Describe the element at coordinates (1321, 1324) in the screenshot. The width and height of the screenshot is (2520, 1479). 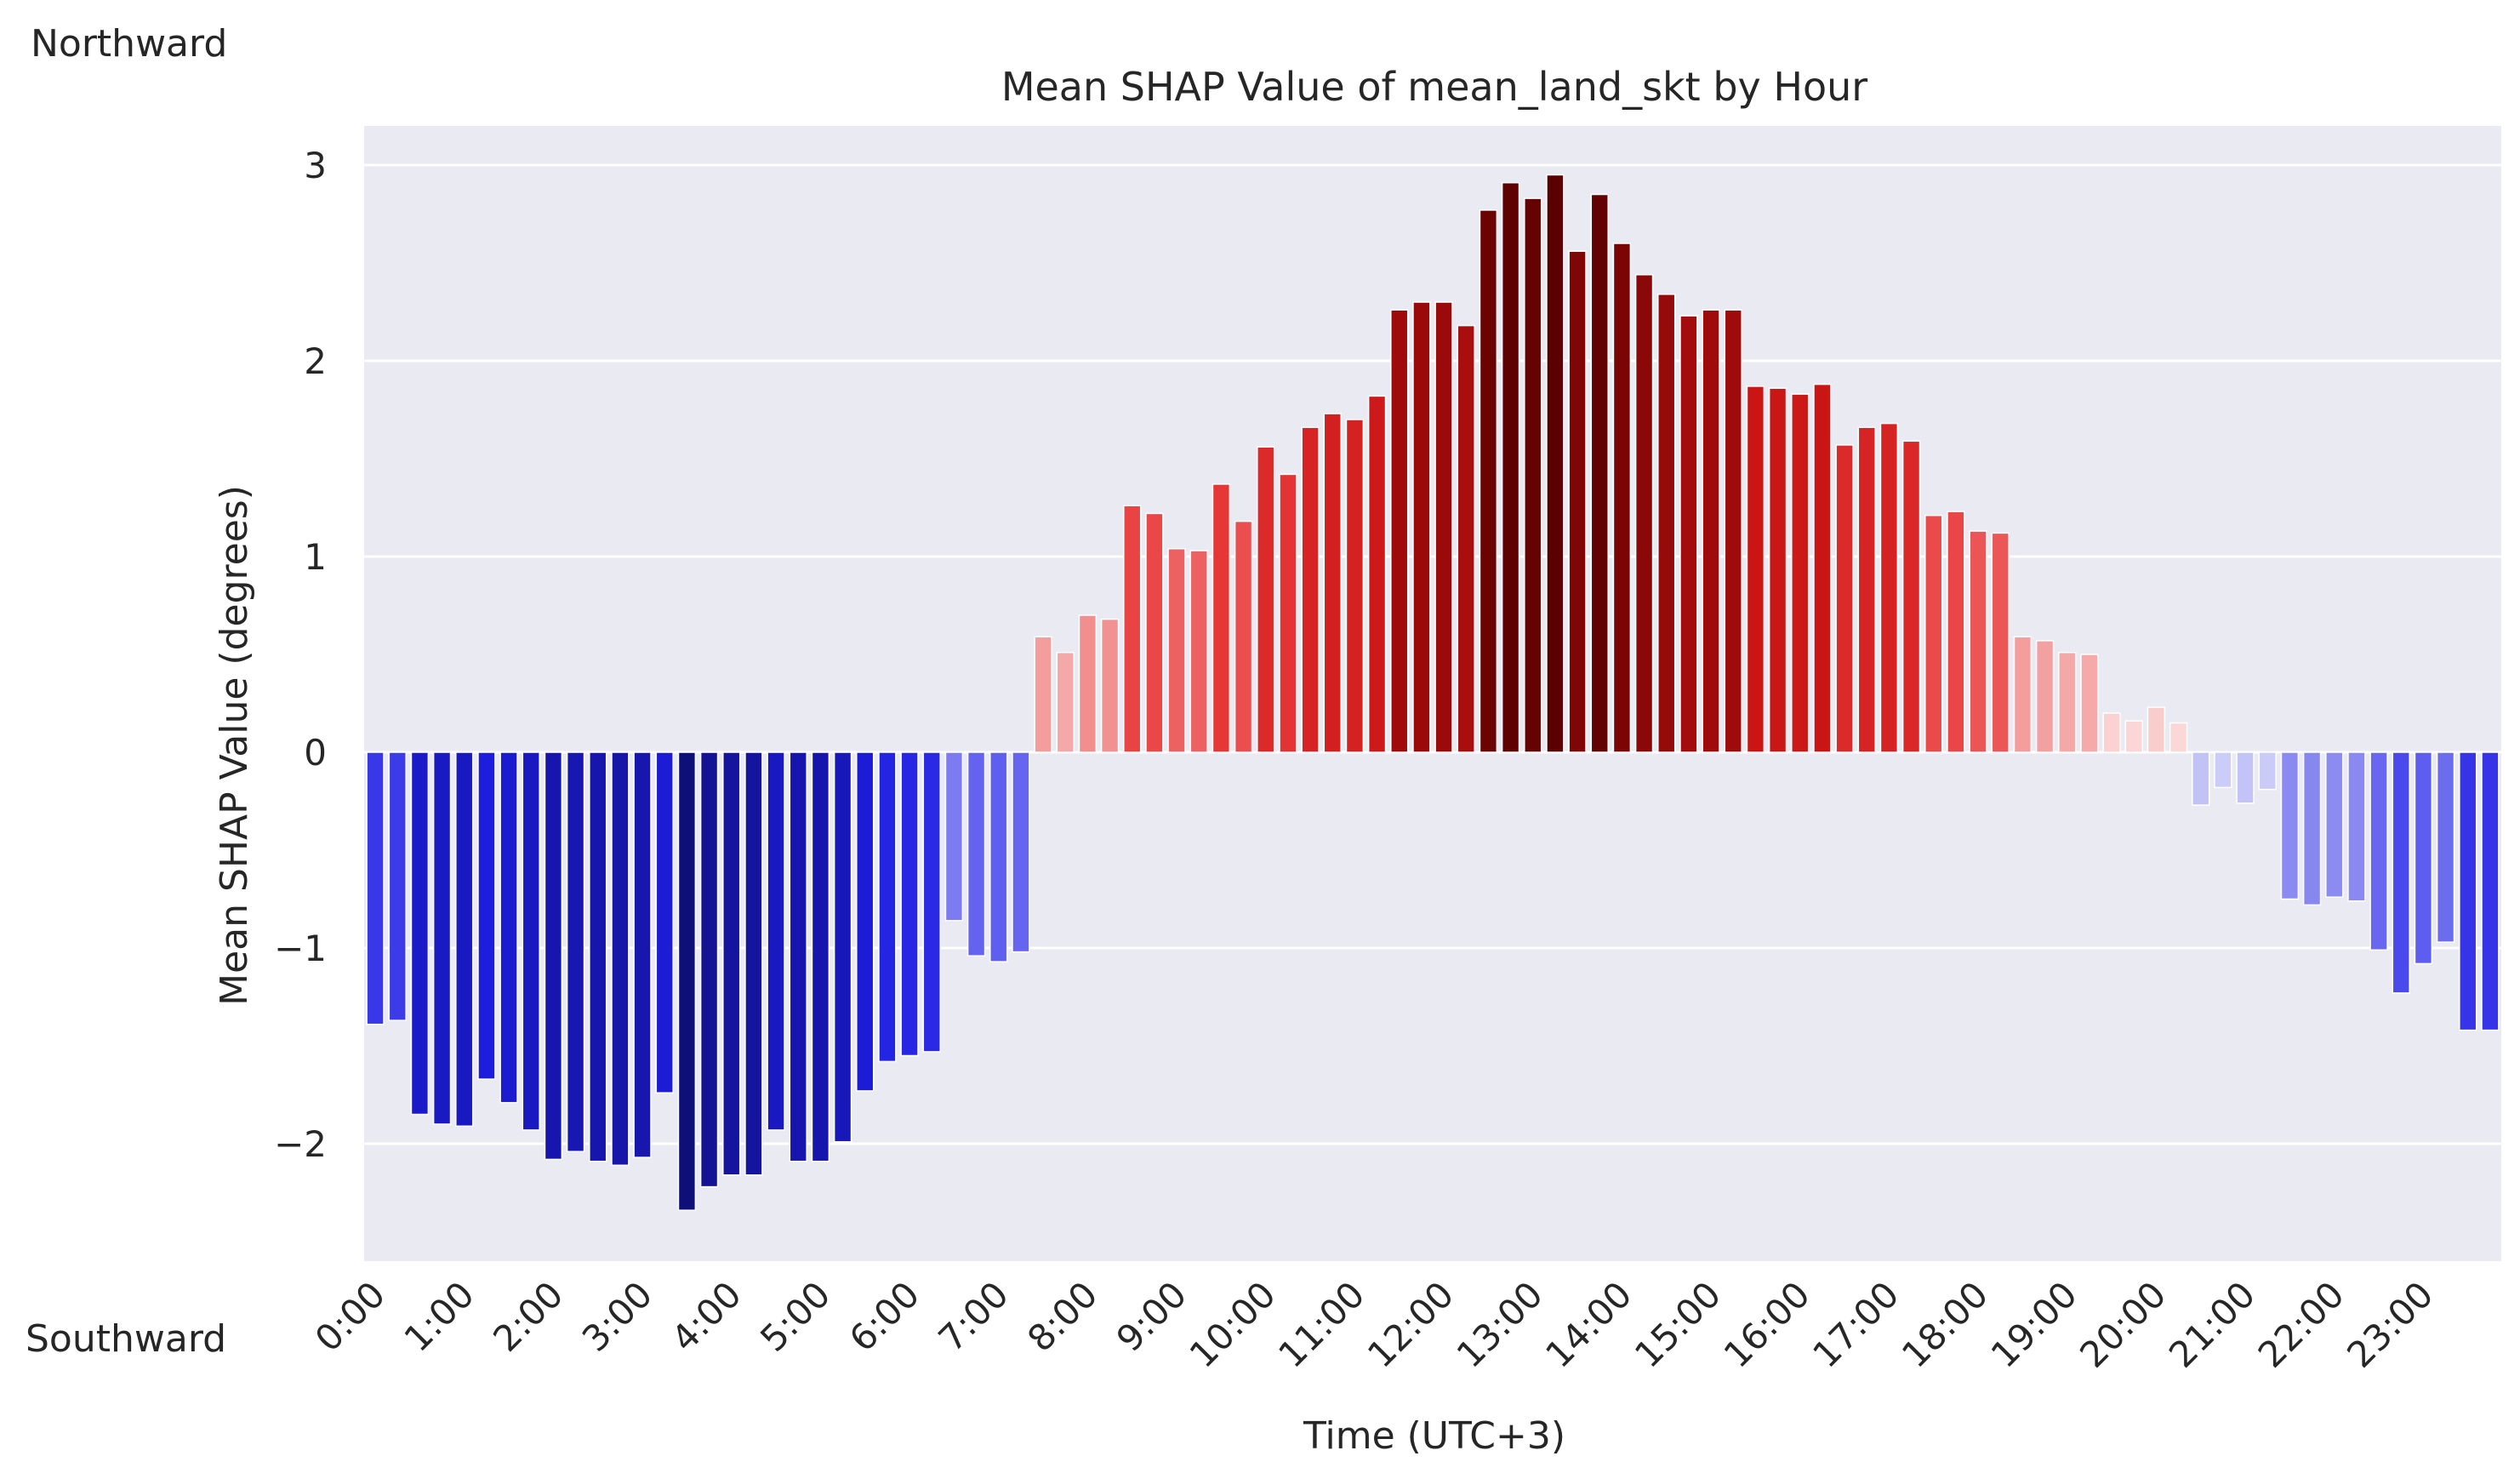
I see `x-tick-label: 11:00` at that location.